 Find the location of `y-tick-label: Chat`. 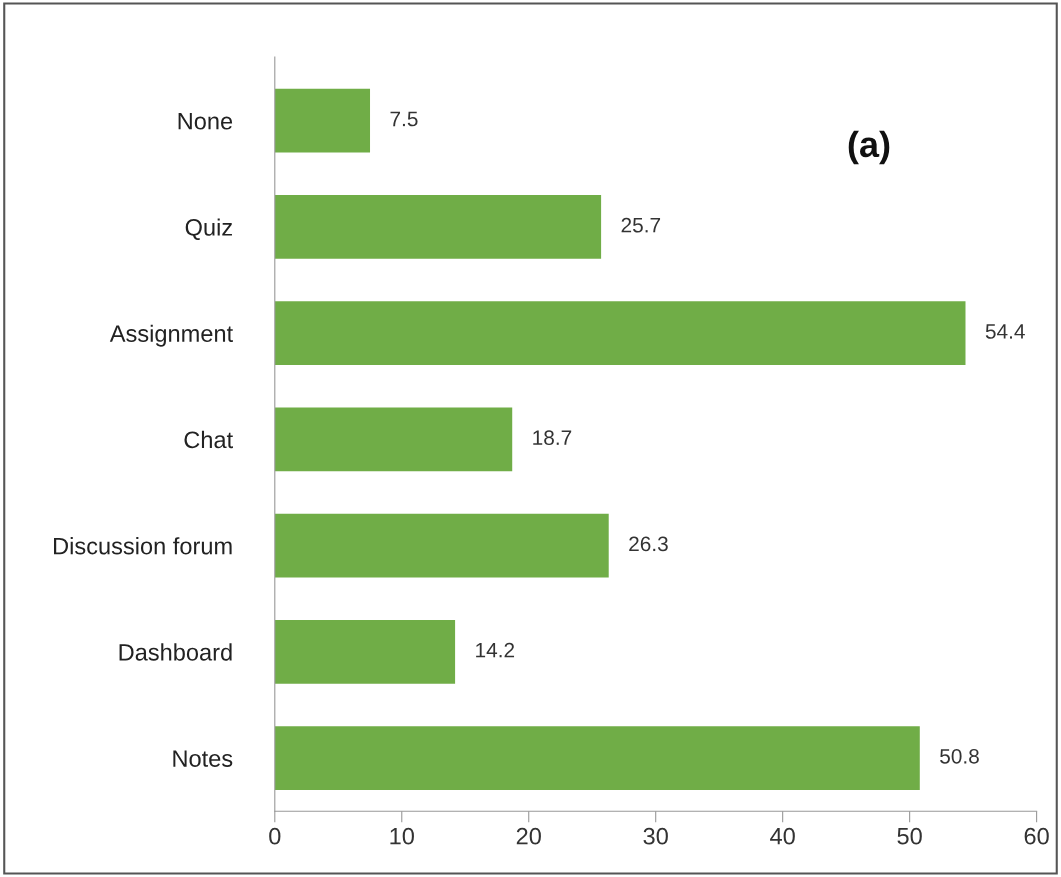

y-tick-label: Chat is located at coordinates (208, 439).